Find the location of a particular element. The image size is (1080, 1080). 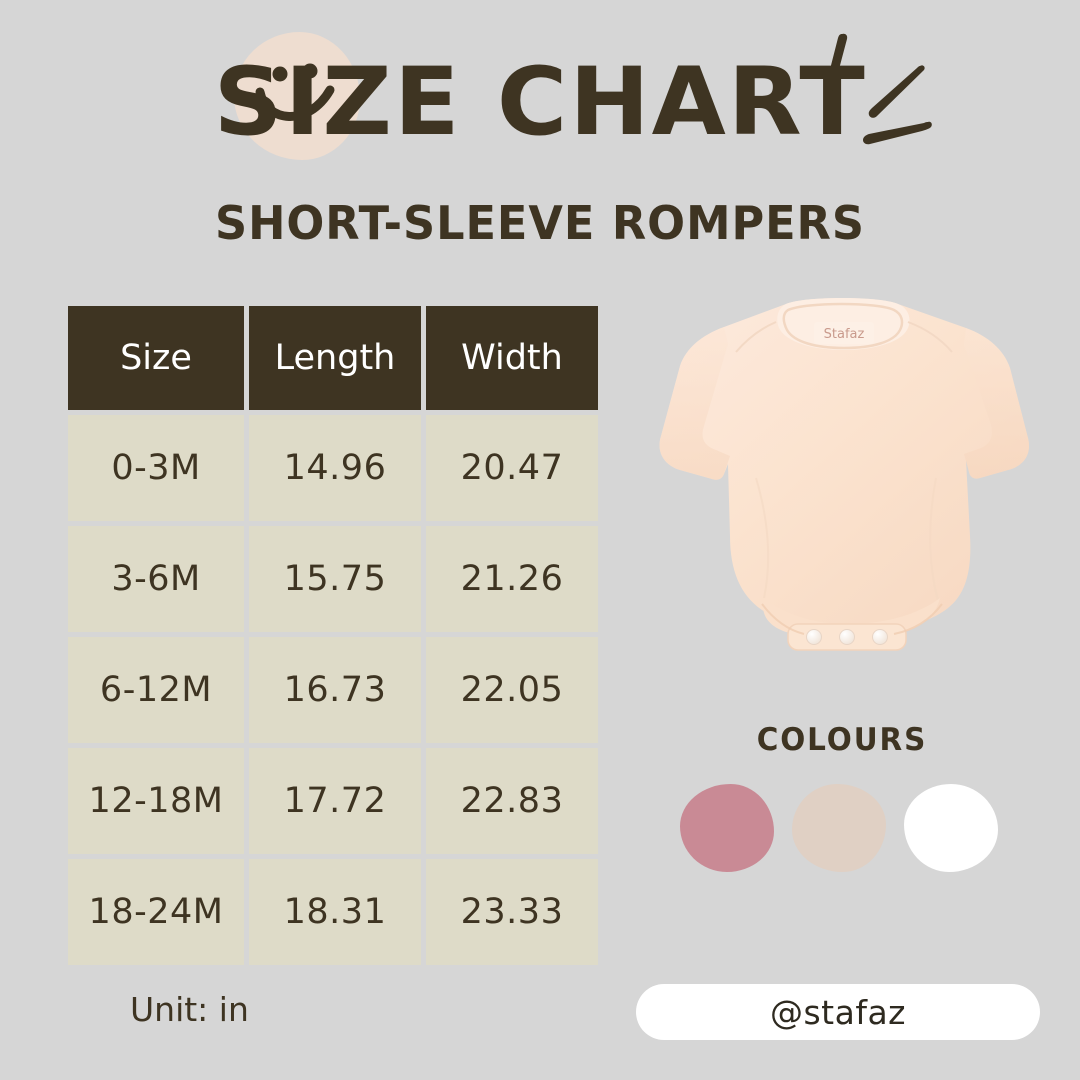

cell-width: 20.47 is located at coordinates (512, 468).